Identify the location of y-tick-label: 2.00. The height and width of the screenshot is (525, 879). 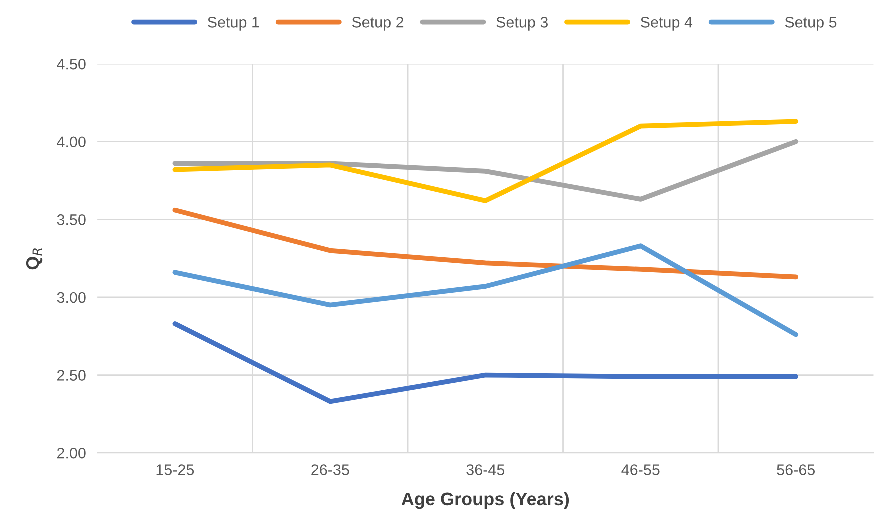
(71, 453).